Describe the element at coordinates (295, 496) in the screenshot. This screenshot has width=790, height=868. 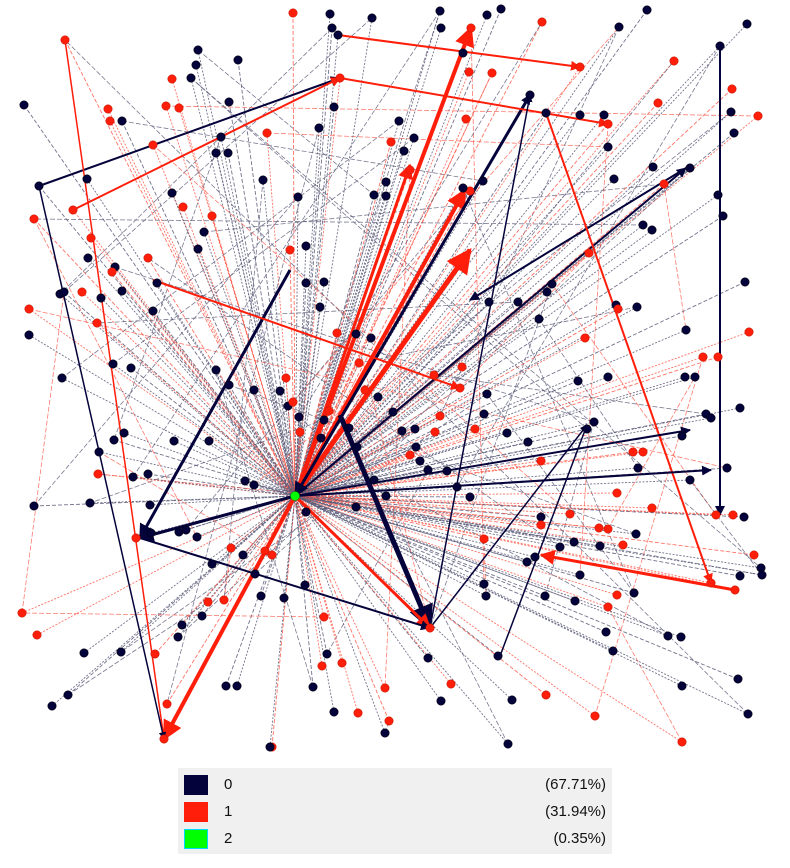
I see `hub-node` at that location.